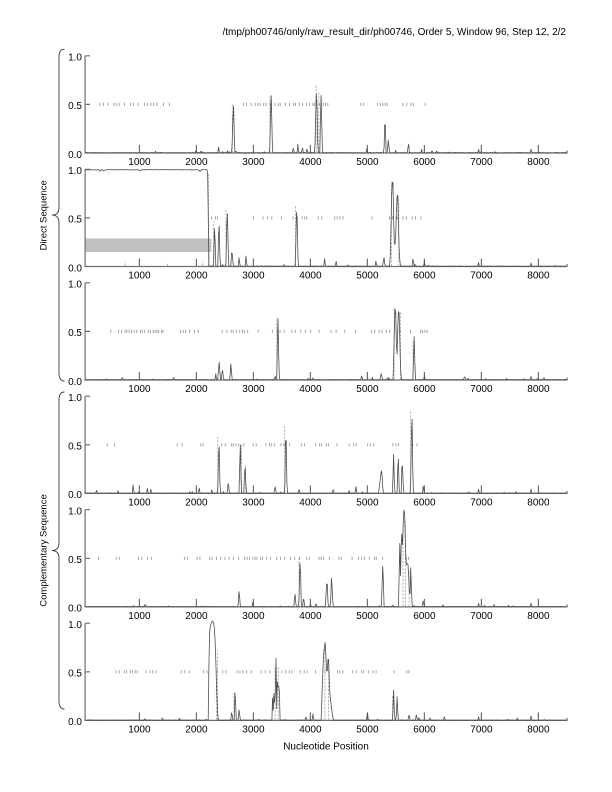  Describe the element at coordinates (44, 215) in the screenshot. I see `svg-text: Direct Sequence` at that location.